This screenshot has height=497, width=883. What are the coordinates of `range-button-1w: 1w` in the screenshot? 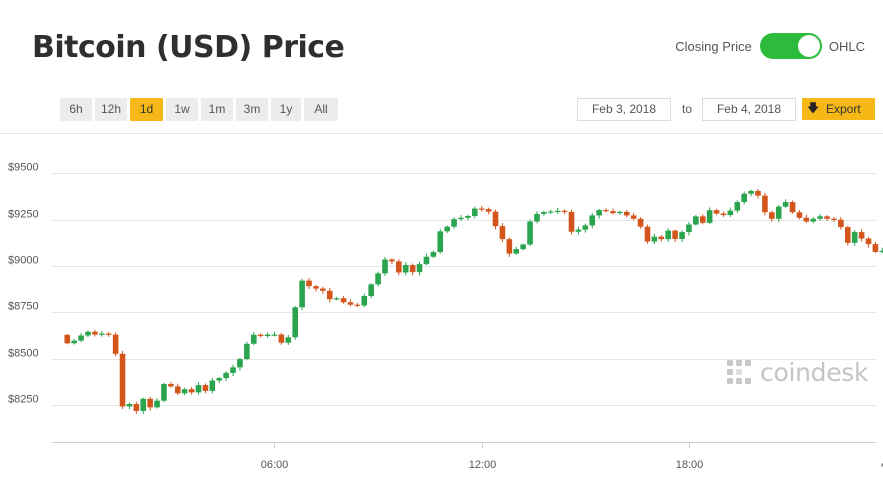 It's located at (182, 109).